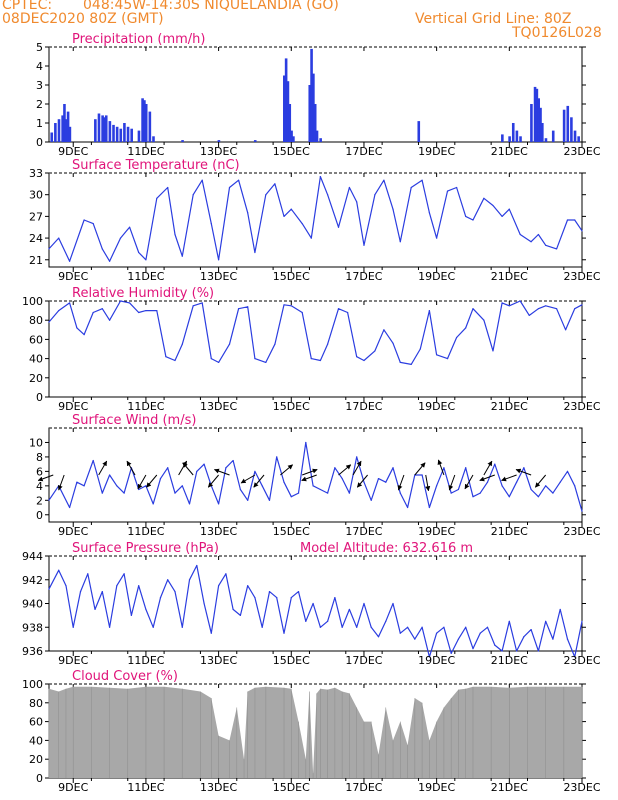 The width and height of the screenshot is (618, 800). Describe the element at coordinates (32, 604) in the screenshot. I see `y-tick-label: 940` at that location.